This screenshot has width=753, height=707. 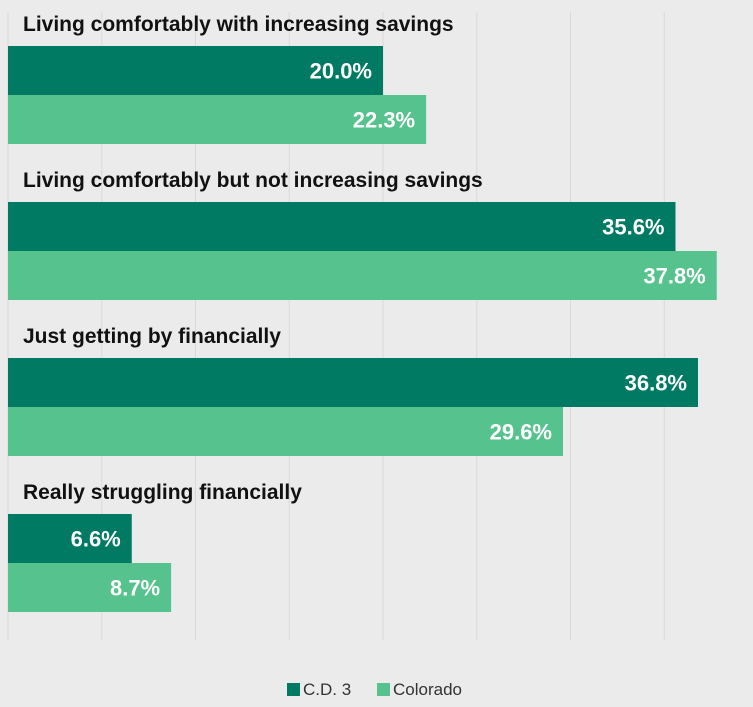 I want to click on data-label: 6.6%, so click(x=96, y=539).